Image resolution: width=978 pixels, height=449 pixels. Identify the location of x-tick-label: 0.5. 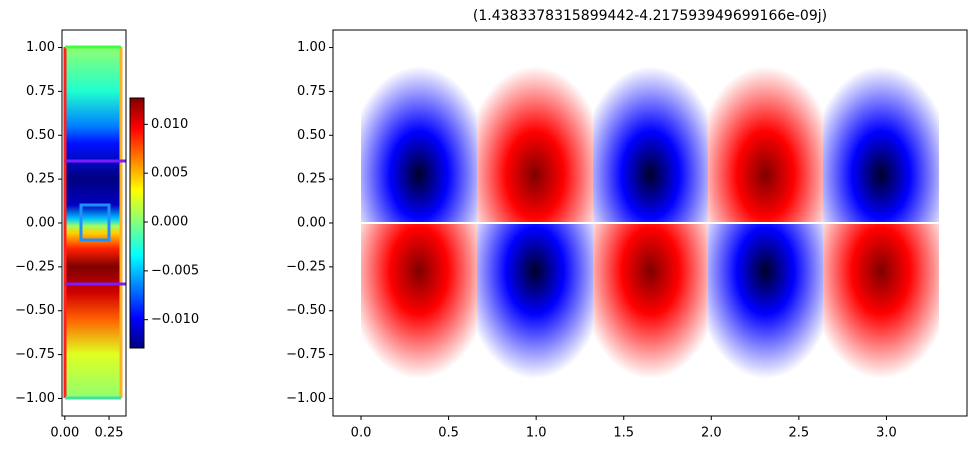
(448, 433).